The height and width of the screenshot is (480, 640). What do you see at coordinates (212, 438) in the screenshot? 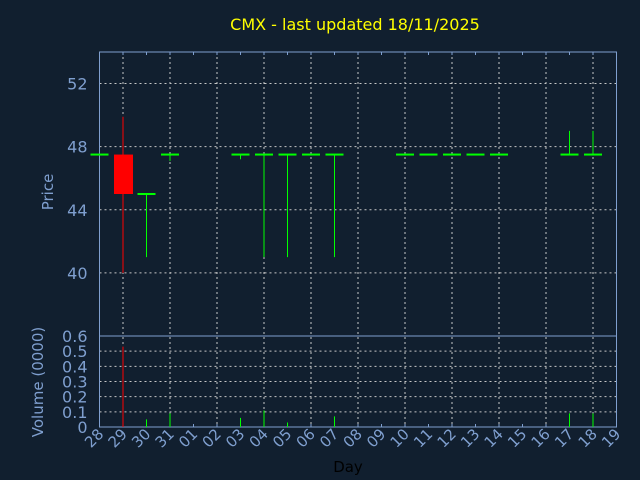
I see `x-tick-label: 02` at bounding box center [212, 438].